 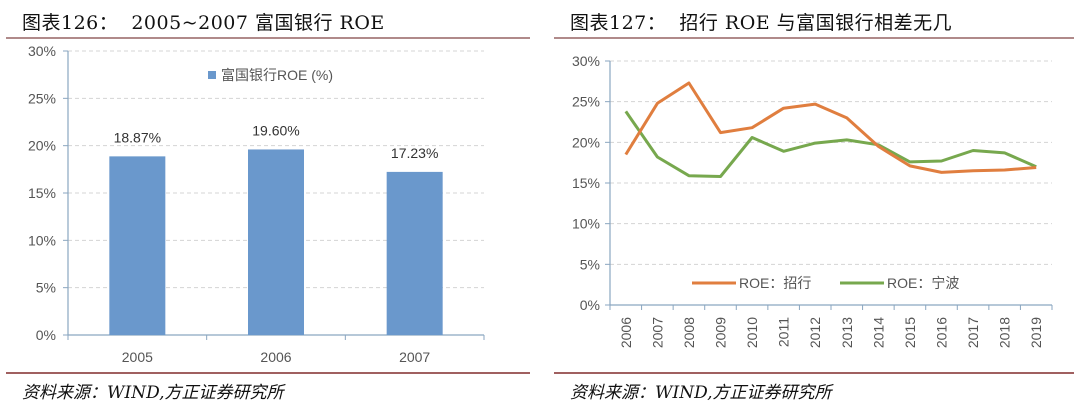 I want to click on x-tick-label: 2019, so click(x=1036, y=332).